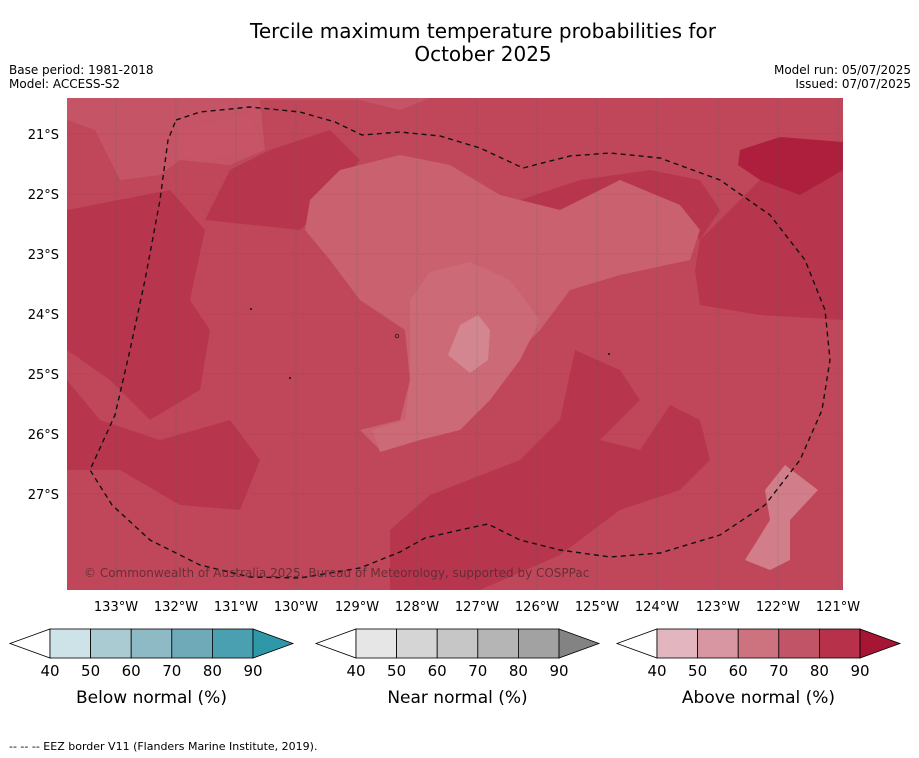  I want to click on lon-label: 124°W, so click(657, 607).